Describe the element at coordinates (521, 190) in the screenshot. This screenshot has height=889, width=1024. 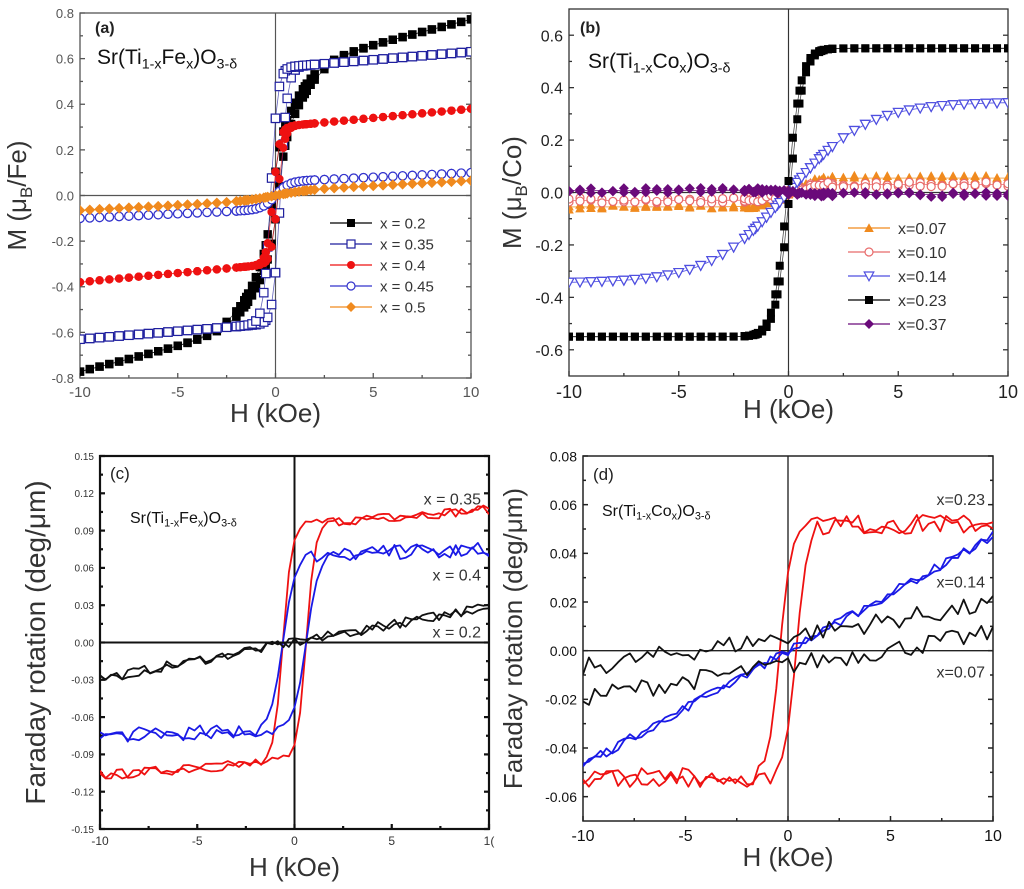
I see `y-label-subscript: B` at that location.